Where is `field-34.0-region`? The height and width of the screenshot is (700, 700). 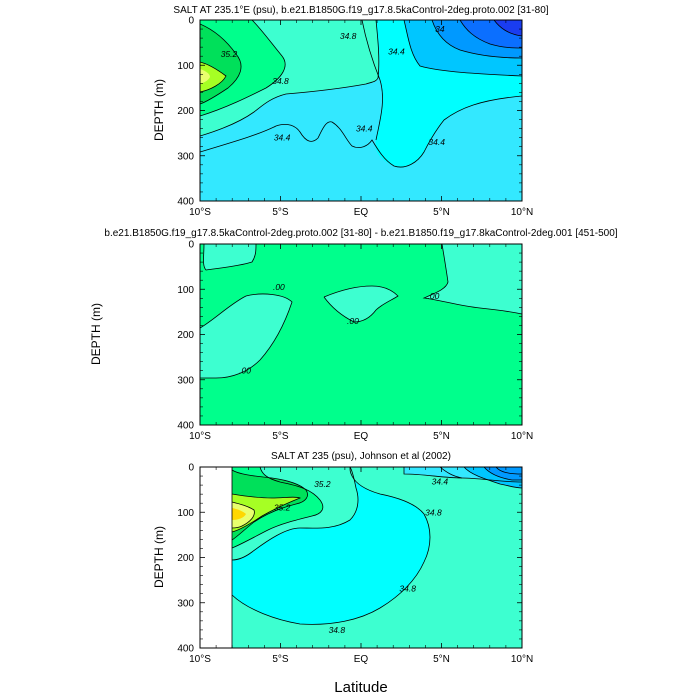 field-34.0-region is located at coordinates (503, 473).